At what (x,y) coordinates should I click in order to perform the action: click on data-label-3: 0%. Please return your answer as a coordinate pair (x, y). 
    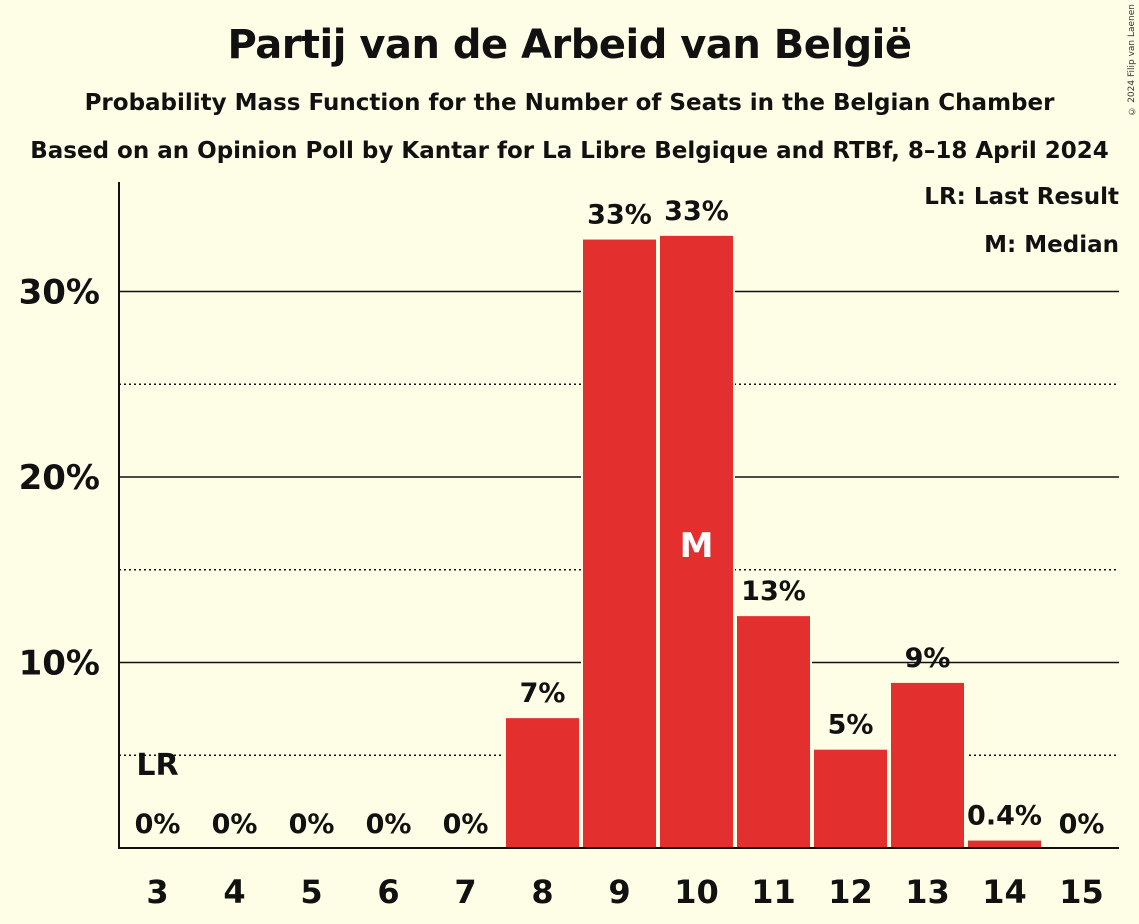
    Looking at the image, I should click on (158, 824).